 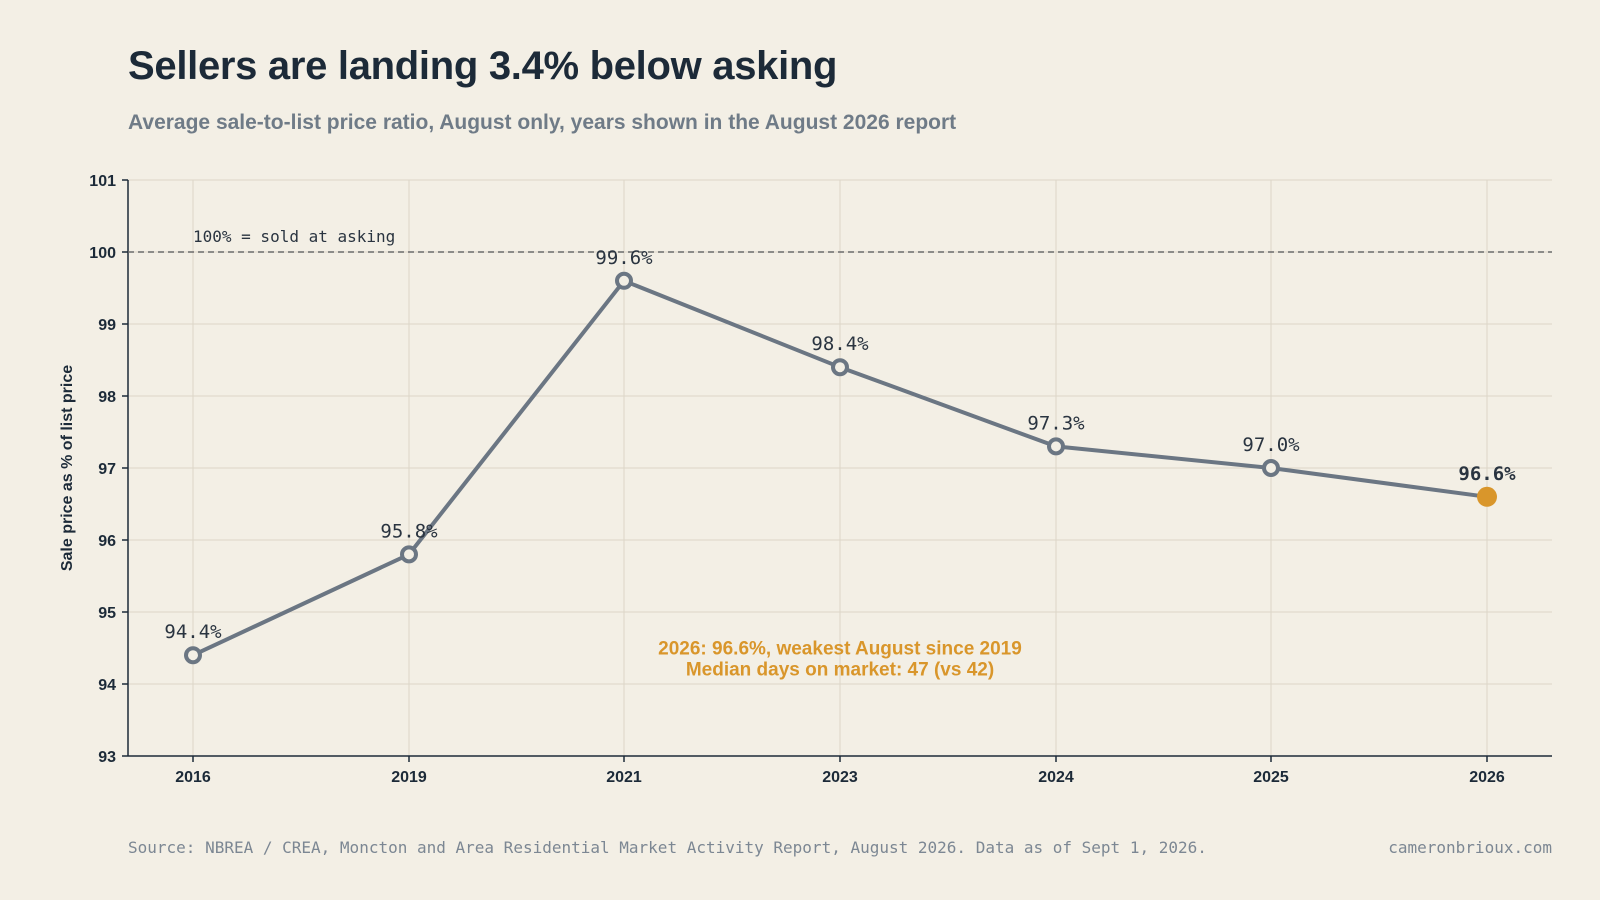 I want to click on data-label: 97.3%, so click(x=1056, y=423).